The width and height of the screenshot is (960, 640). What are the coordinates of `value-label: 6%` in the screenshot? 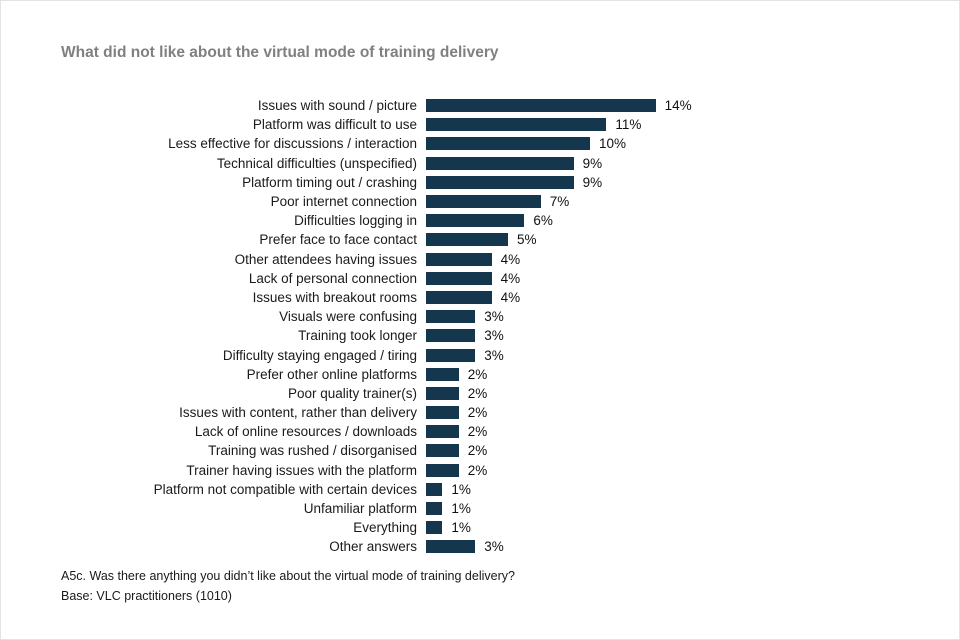 It's located at (543, 221).